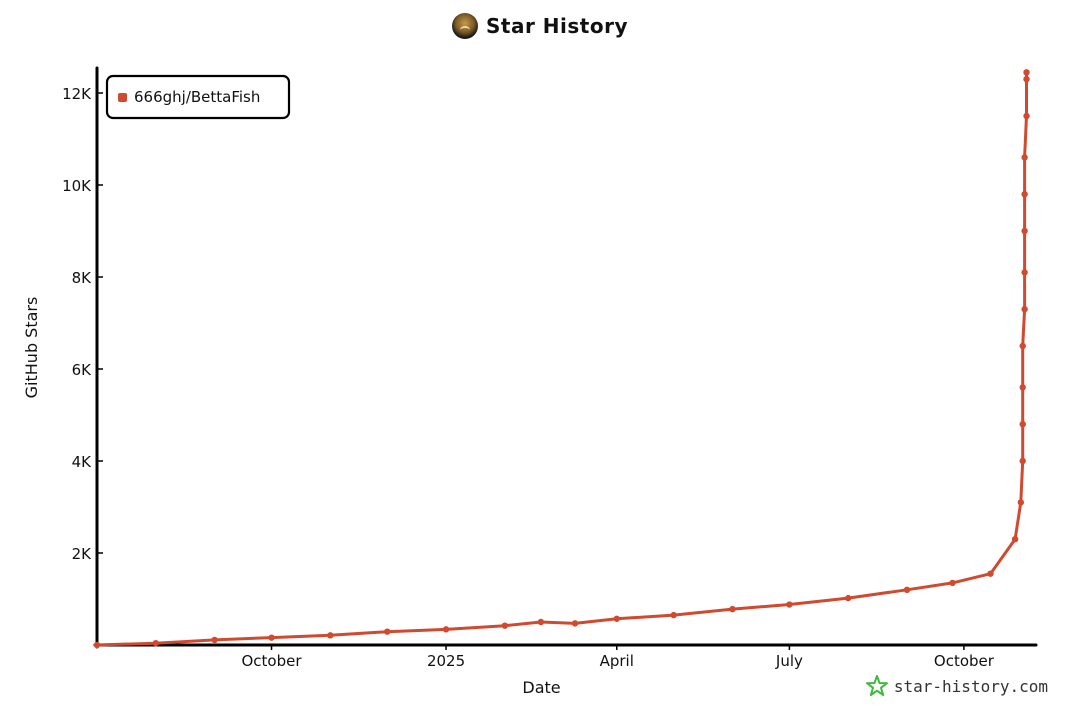 This screenshot has width=1080, height=709. Describe the element at coordinates (876, 686) in the screenshot. I see `star-history-logo-icon` at that location.